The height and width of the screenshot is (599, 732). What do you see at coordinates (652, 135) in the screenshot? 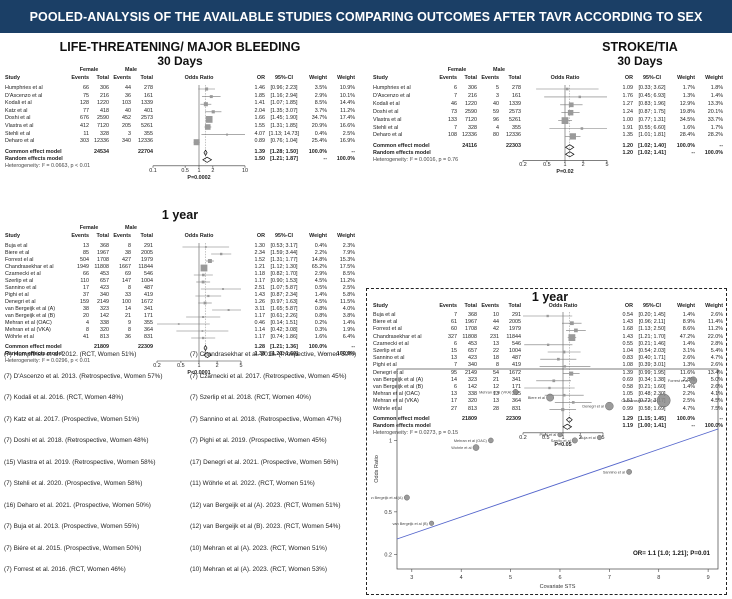
I see `confidence-interval: [1.01; 1.81]` at bounding box center [652, 135].